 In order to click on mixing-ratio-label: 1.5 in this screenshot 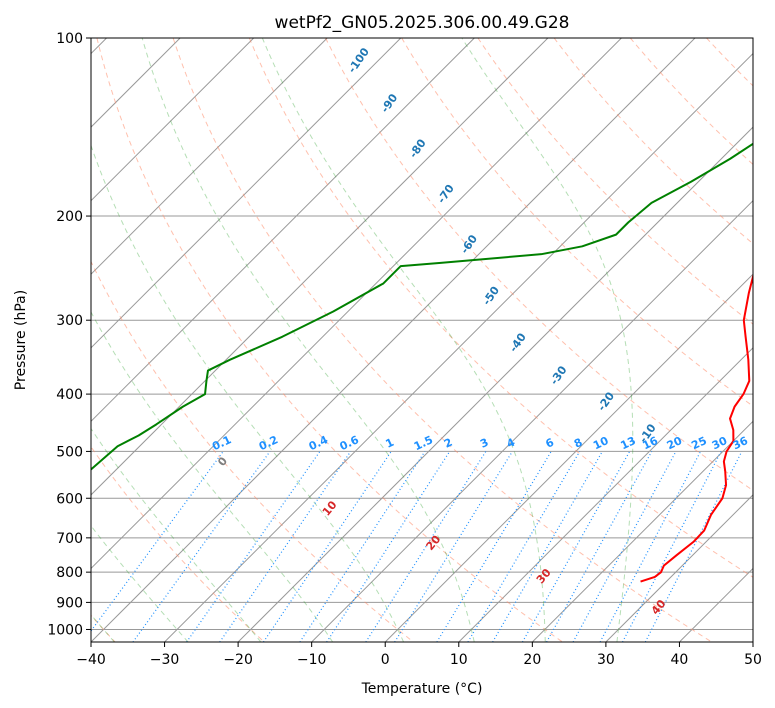, I will do `click(423, 443)`.